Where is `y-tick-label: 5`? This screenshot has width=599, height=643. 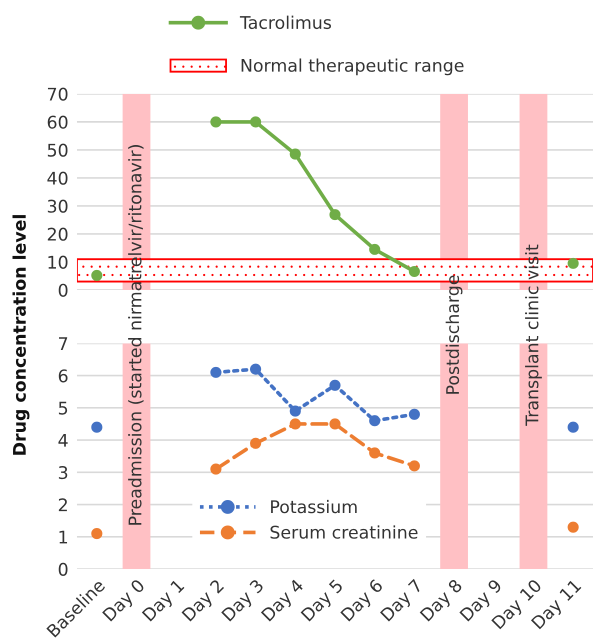 y-tick-label: 5 is located at coordinates (63, 408).